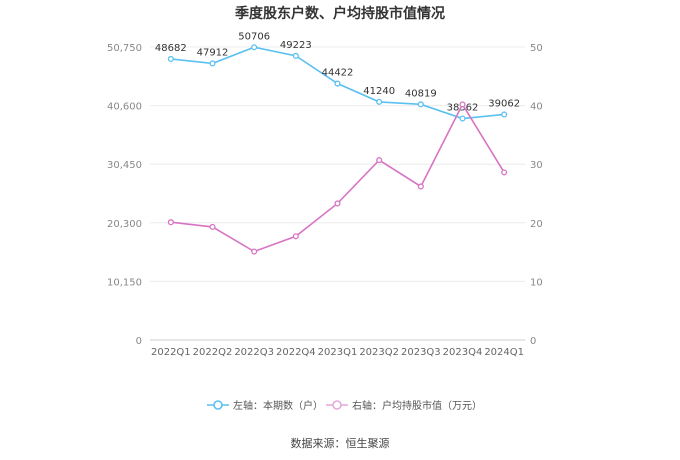  What do you see at coordinates (296, 45) in the screenshot?
I see `data-label: 49223` at bounding box center [296, 45].